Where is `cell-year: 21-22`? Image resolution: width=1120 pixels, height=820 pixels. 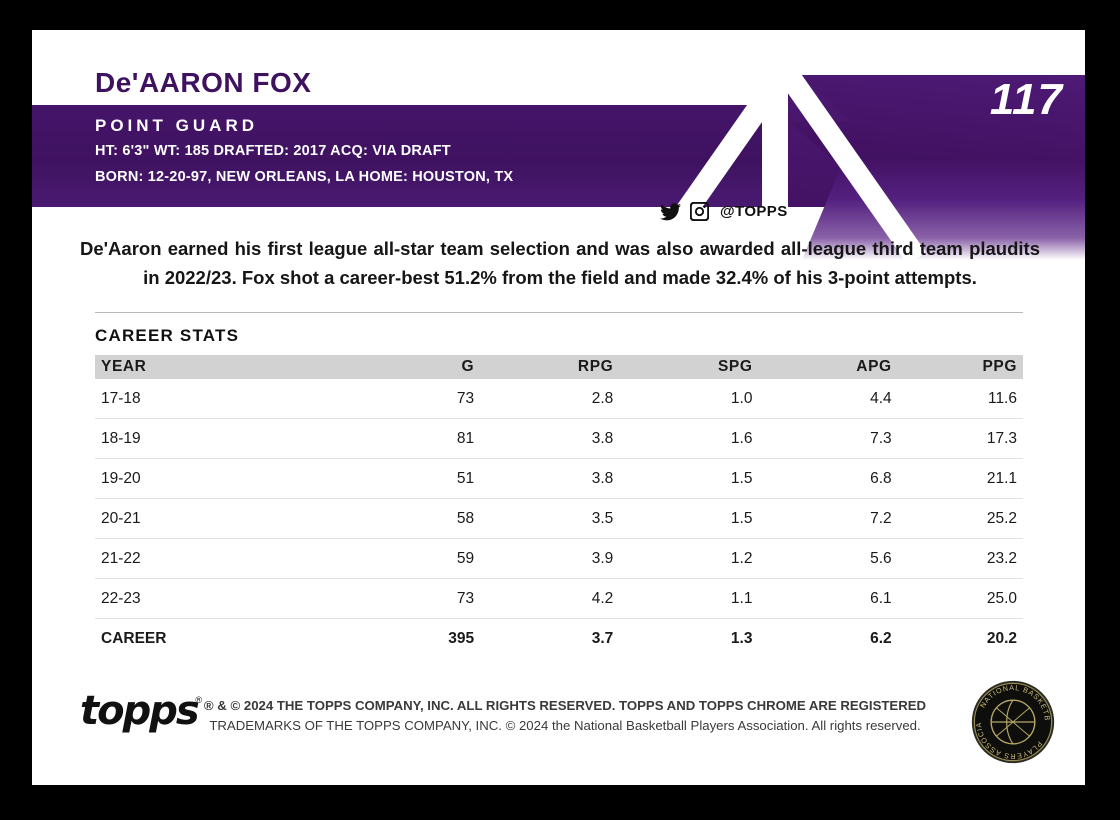 cell-year: 21-22 is located at coordinates (220, 558).